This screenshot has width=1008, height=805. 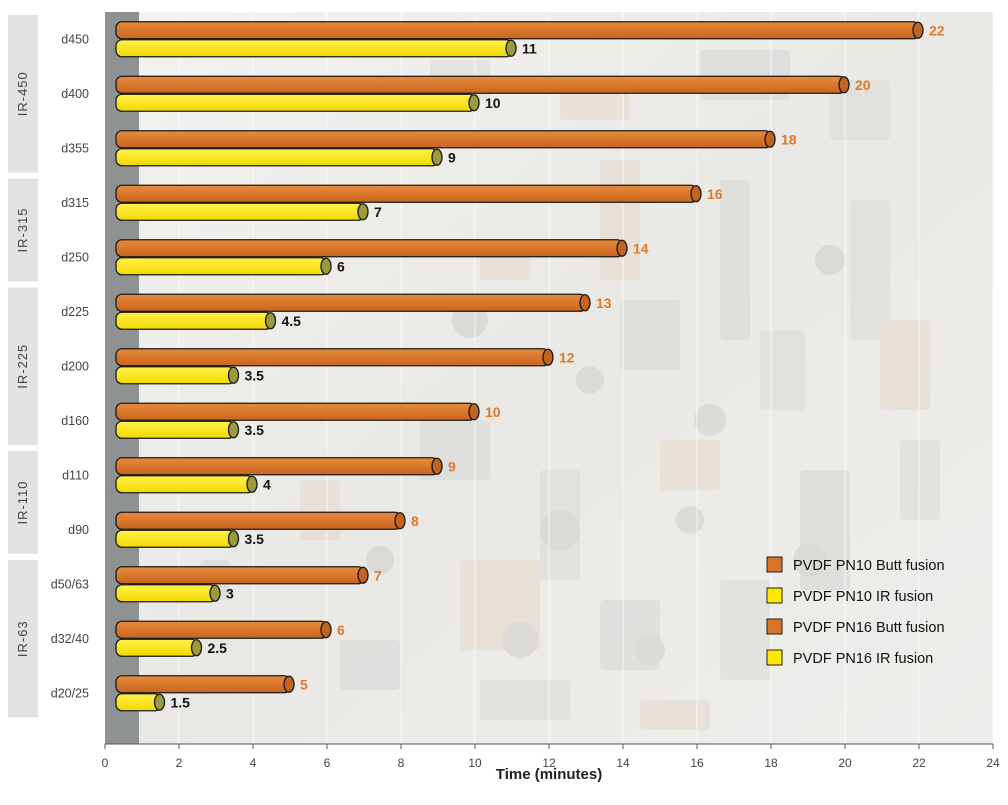 What do you see at coordinates (623, 763) in the screenshot?
I see `x-tick-label: 14` at bounding box center [623, 763].